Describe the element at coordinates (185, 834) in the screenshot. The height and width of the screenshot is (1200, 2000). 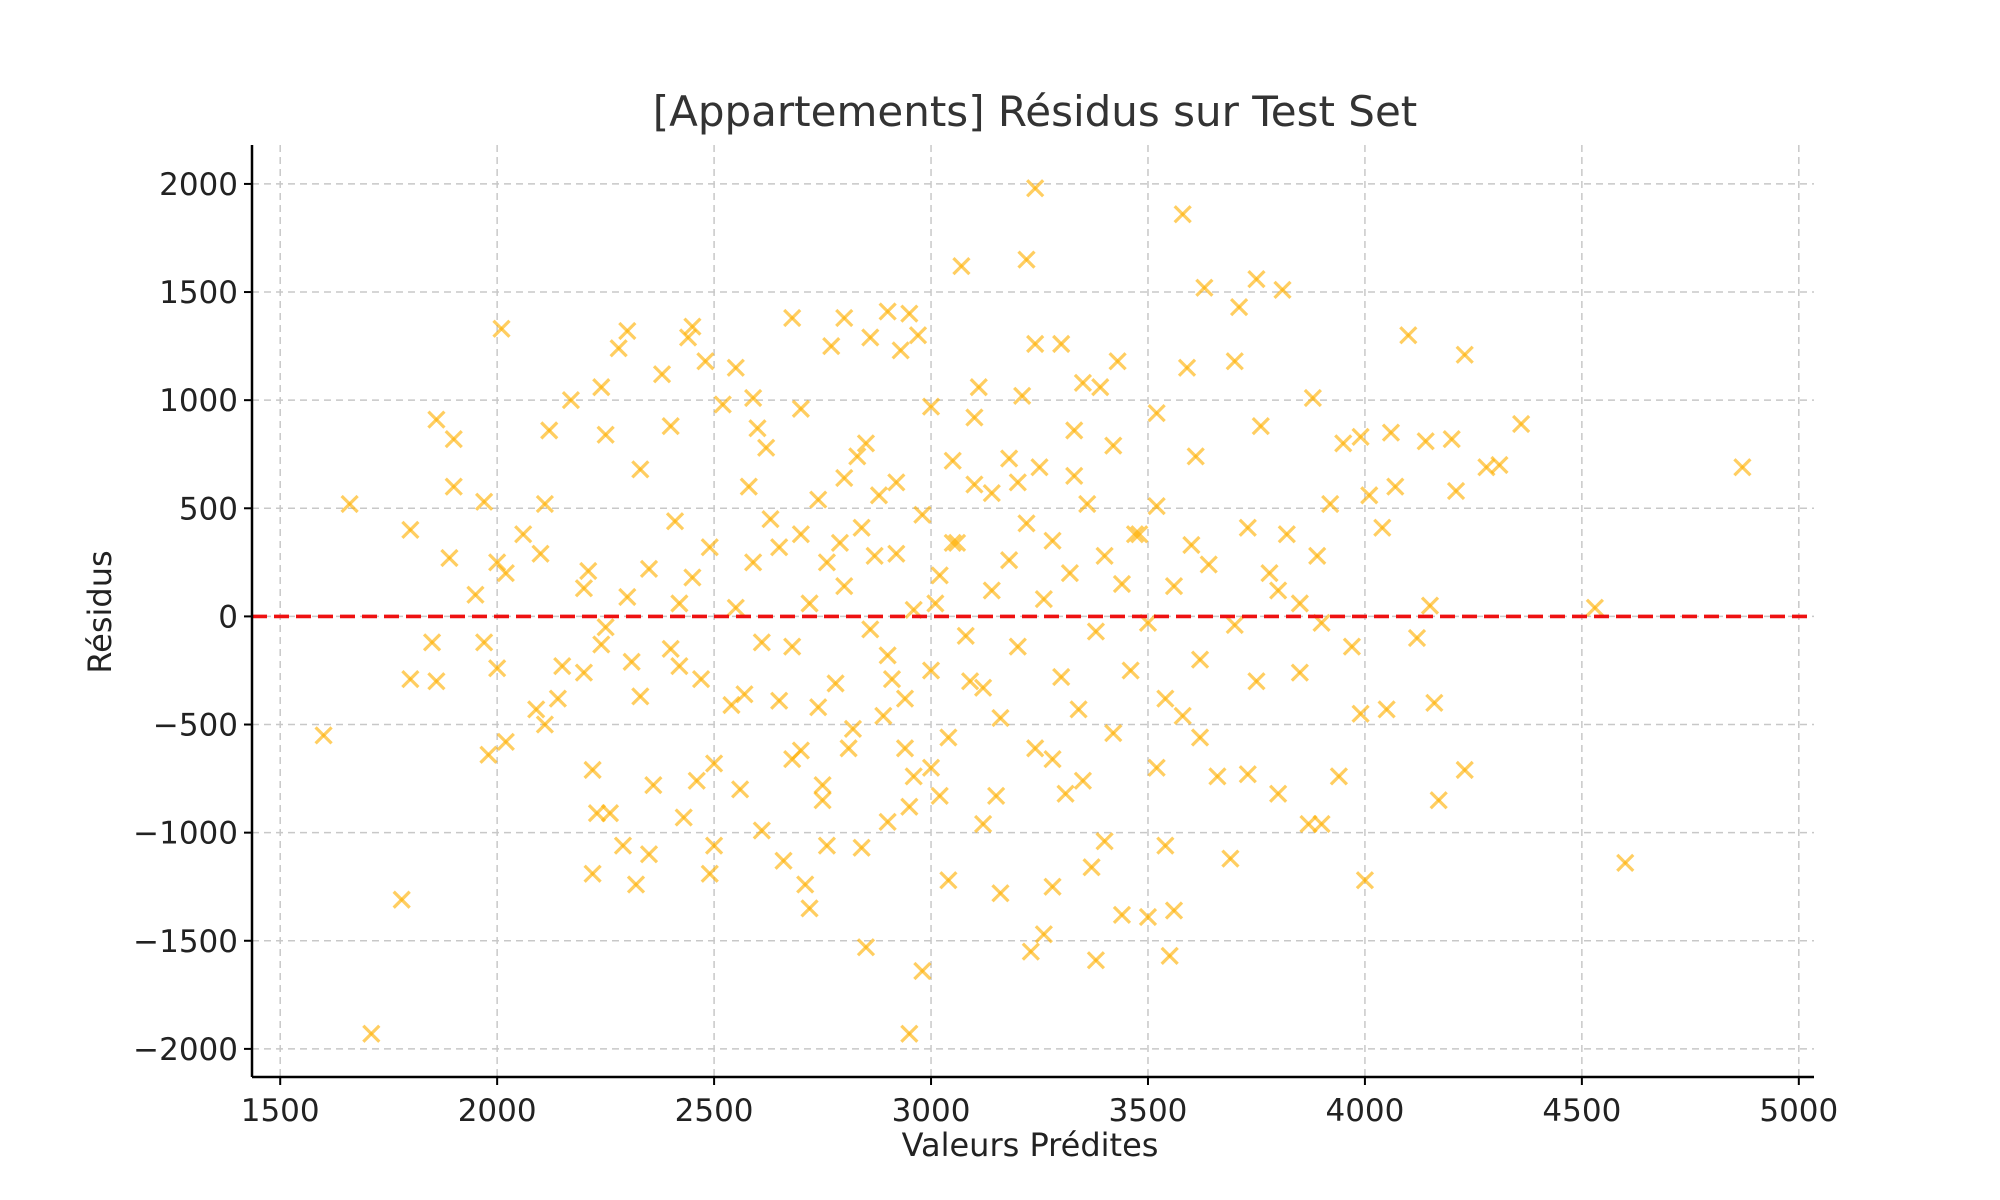
I see `y-tick-label: −1000` at that location.